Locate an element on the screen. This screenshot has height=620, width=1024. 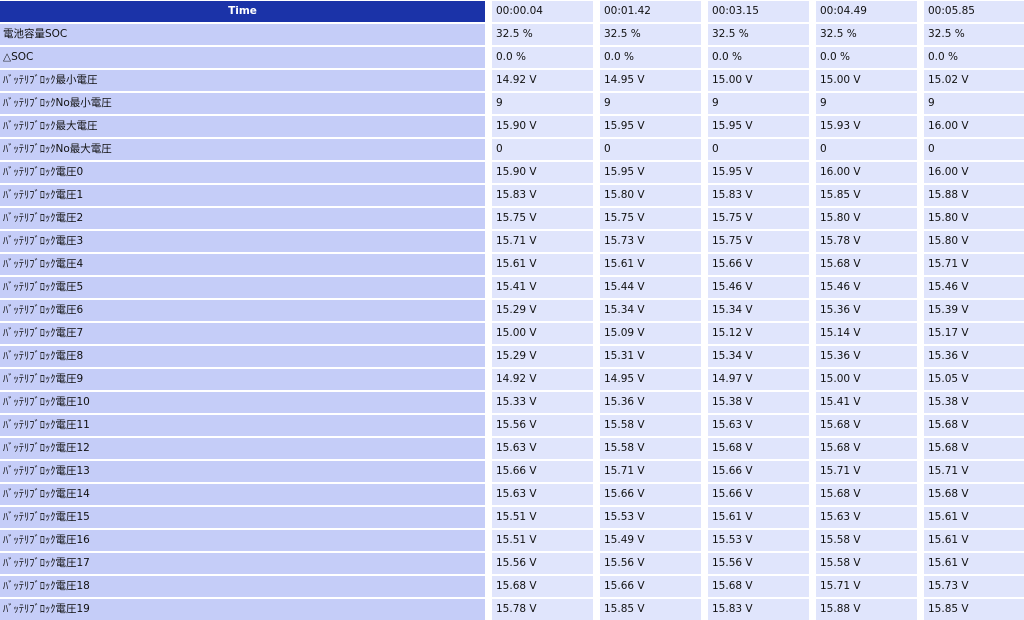
row-label: ﾊﾞｯﾃﾘﾌﾞﾛｯｸ電圧18 is located at coordinates (242, 586).